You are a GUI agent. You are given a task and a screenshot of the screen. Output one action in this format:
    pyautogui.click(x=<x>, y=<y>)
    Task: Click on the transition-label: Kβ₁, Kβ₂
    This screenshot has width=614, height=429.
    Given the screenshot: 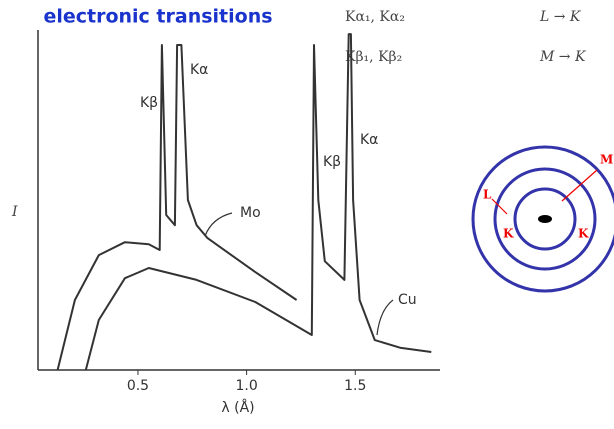 What is the action you would take?
    pyautogui.click(x=373, y=57)
    